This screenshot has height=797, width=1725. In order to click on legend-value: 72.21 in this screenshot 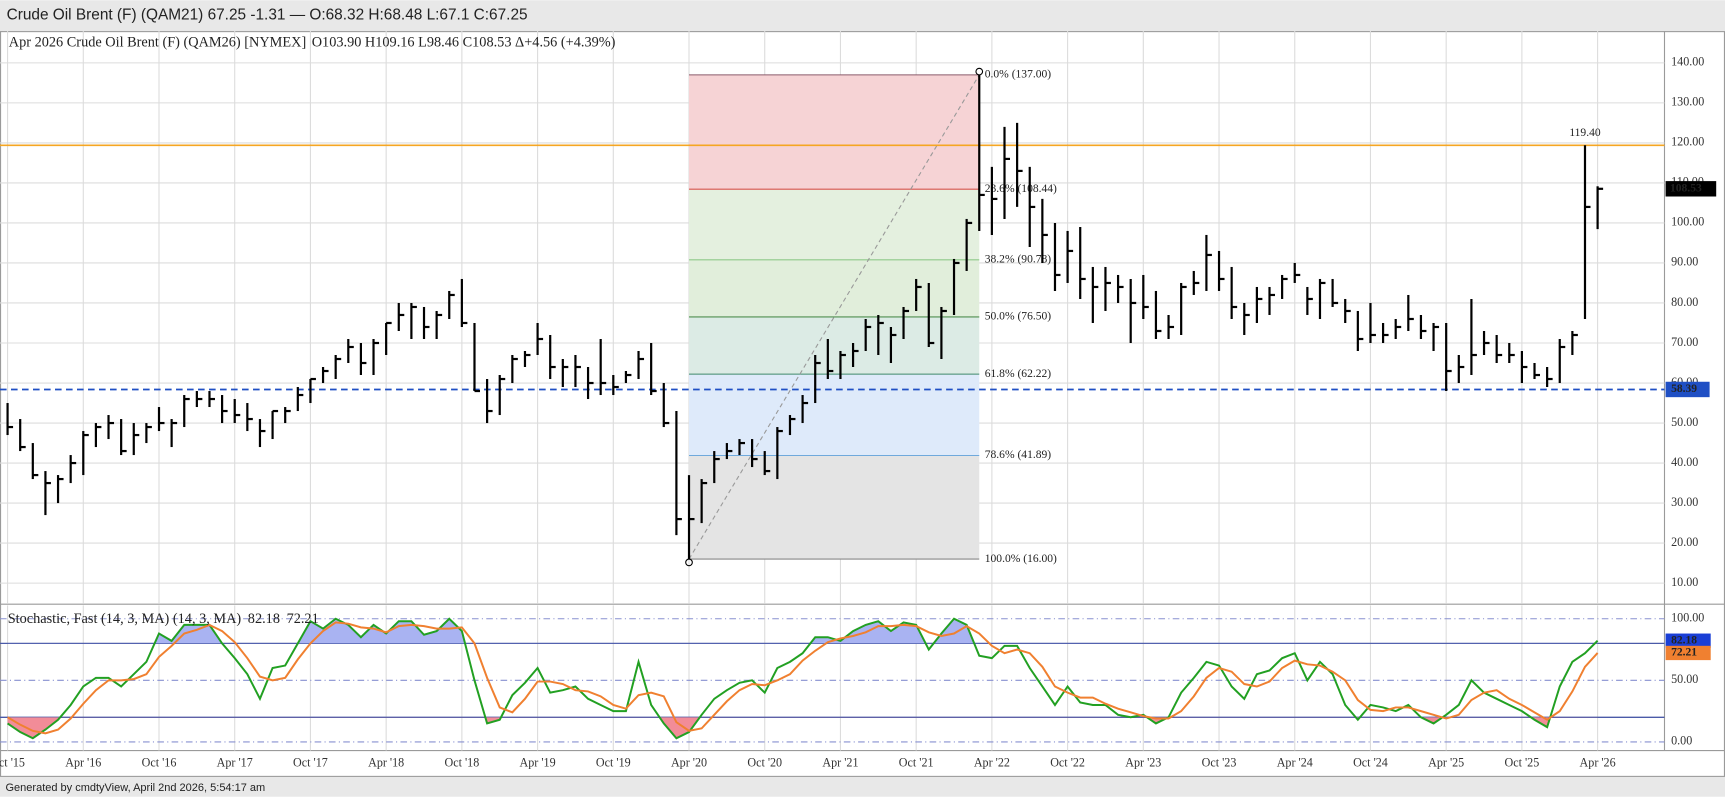, I will do `click(303, 619)`.